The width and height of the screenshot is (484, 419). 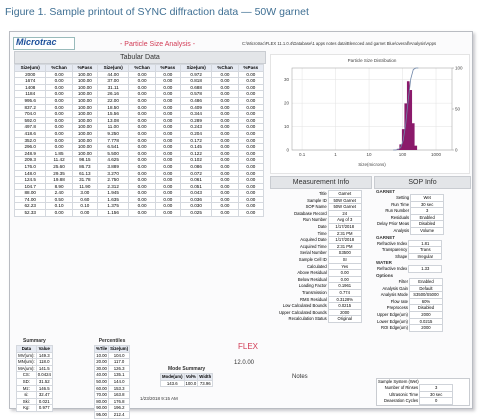 I want to click on version-label: FLEX, so click(x=248, y=346).